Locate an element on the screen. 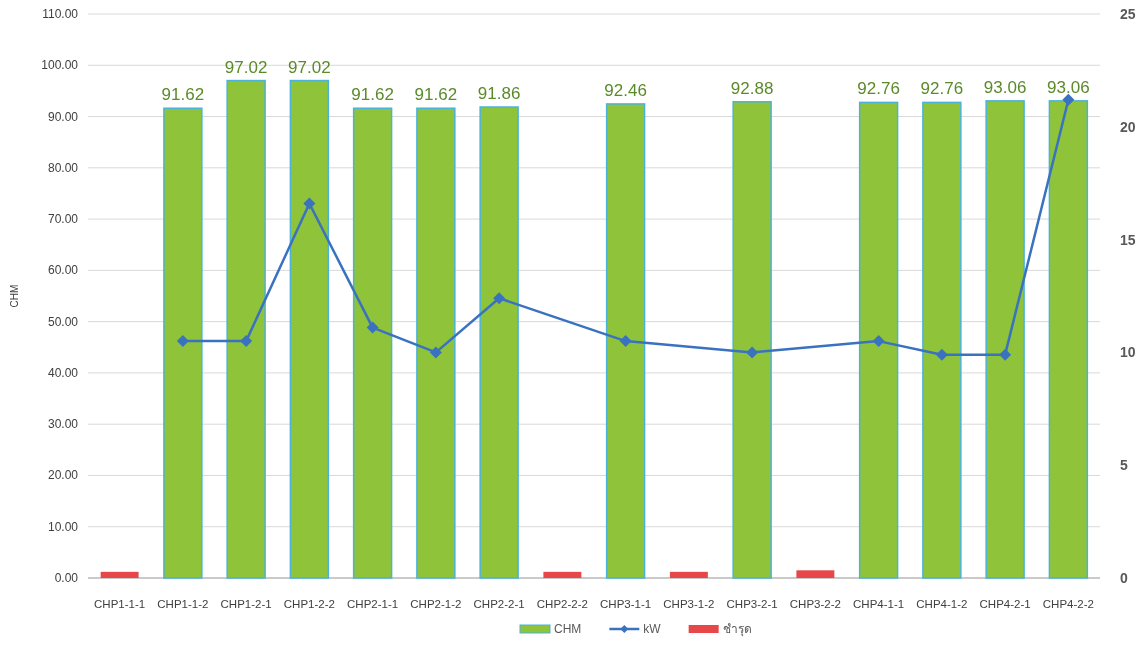 This screenshot has height=647, width=1148. x-tick-label: CHP1-2-1 is located at coordinates (246, 604).